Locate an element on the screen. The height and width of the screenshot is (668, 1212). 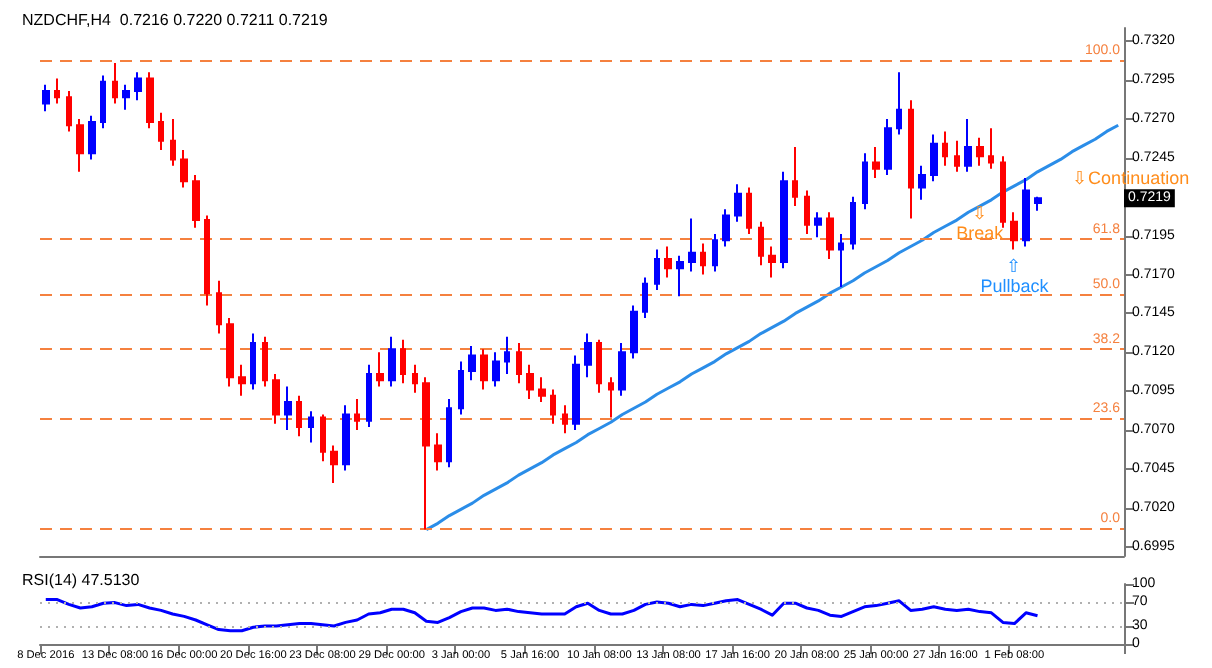
line-series is located at coordinates (542, 615).